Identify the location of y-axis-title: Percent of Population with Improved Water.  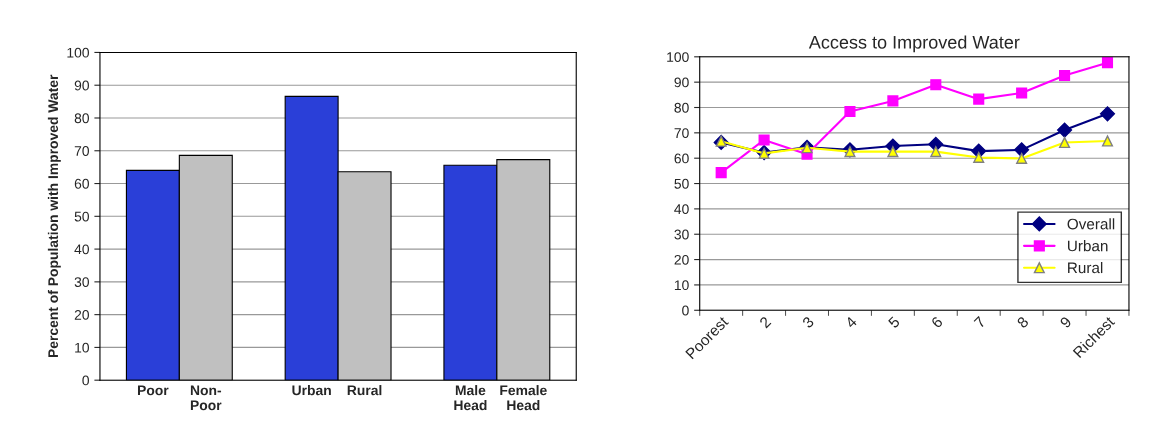
(54, 216).